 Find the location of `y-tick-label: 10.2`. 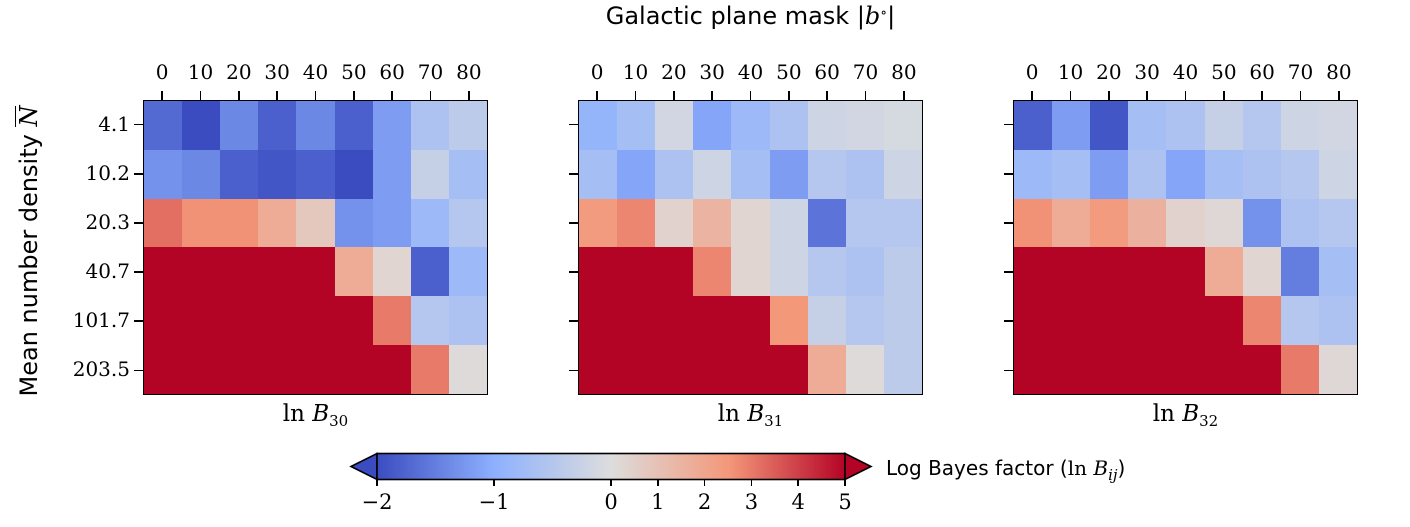

y-tick-label: 10.2 is located at coordinates (107, 172).